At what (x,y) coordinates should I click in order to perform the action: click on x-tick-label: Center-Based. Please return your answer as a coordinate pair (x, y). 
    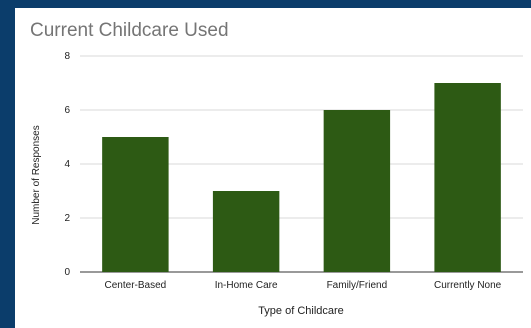
    Looking at the image, I should click on (136, 285).